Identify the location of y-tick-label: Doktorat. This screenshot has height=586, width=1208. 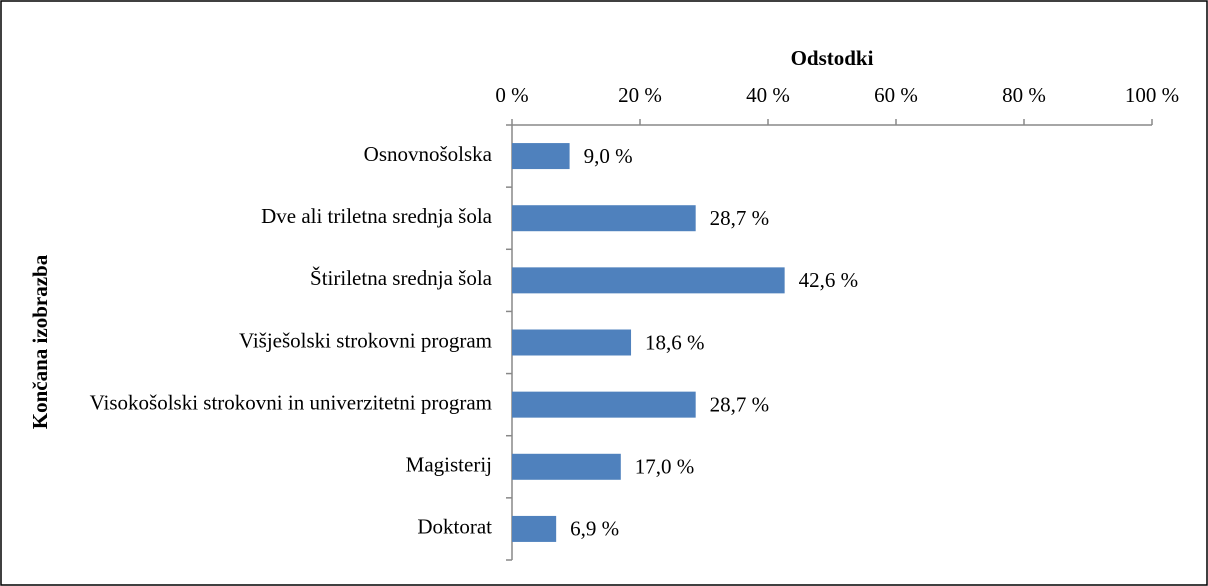
(454, 527).